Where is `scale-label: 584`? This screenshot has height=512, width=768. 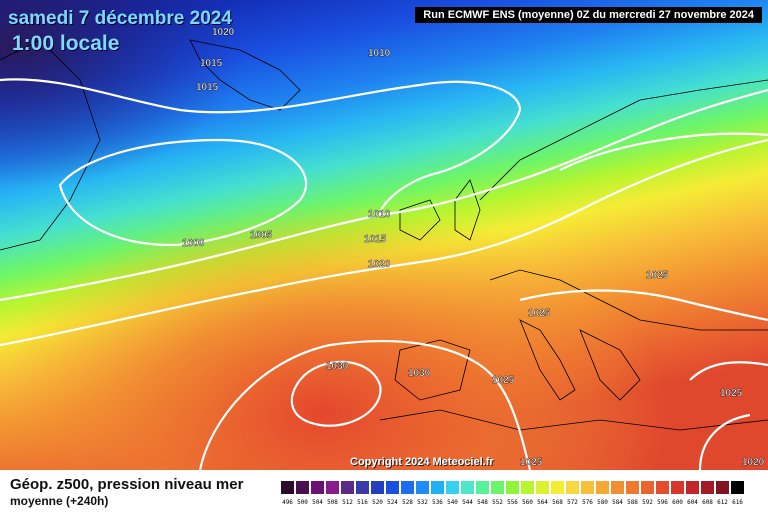 scale-label: 584 is located at coordinates (617, 502).